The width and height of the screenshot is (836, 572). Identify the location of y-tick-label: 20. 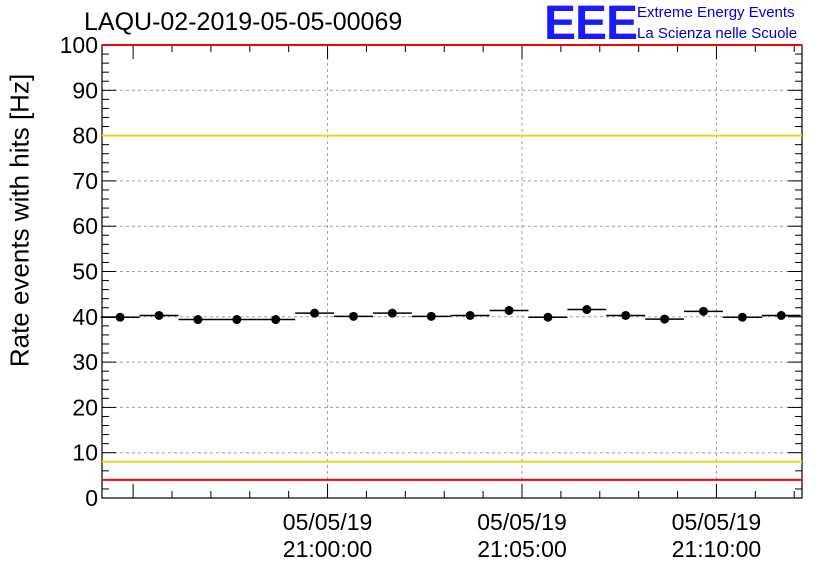
(85, 407).